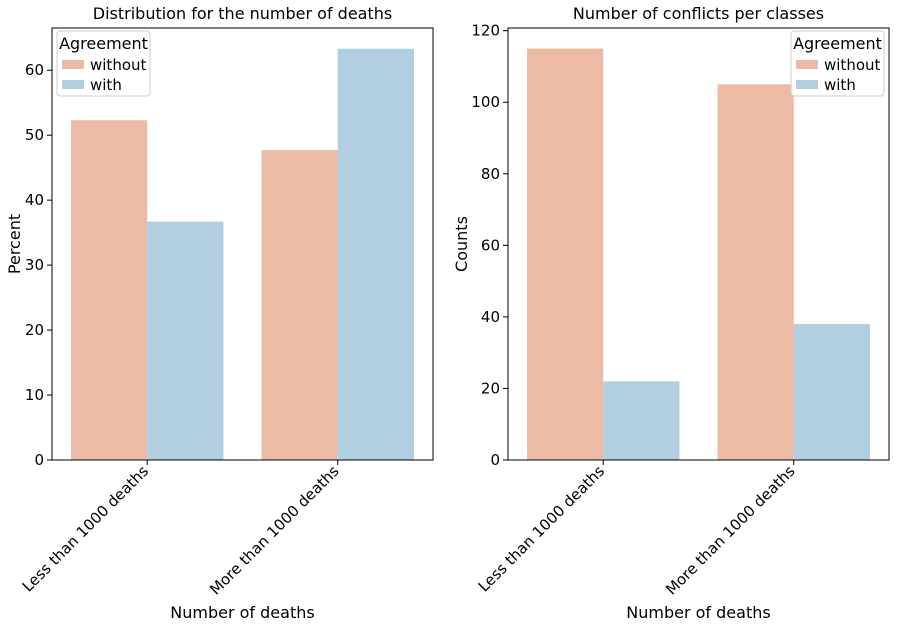 The image size is (899, 628). What do you see at coordinates (485, 31) in the screenshot?
I see `y-tick-label: 120` at bounding box center [485, 31].